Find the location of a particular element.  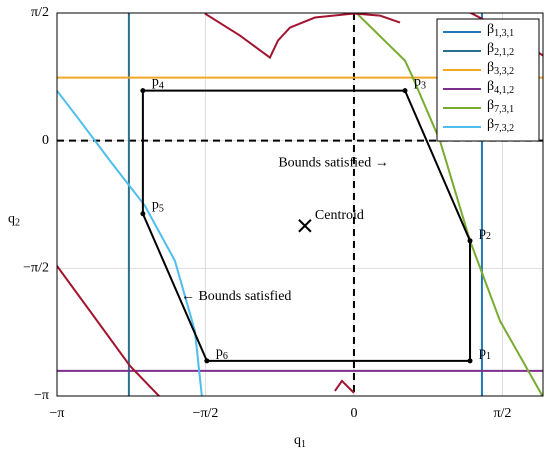

vertex-label: p6 is located at coordinates (222, 353).